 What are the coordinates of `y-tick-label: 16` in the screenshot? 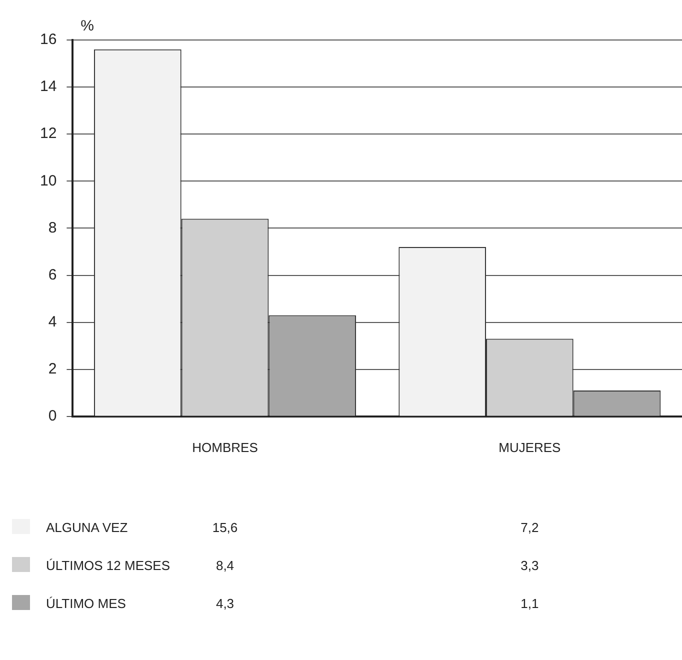 It's located at (48, 39).